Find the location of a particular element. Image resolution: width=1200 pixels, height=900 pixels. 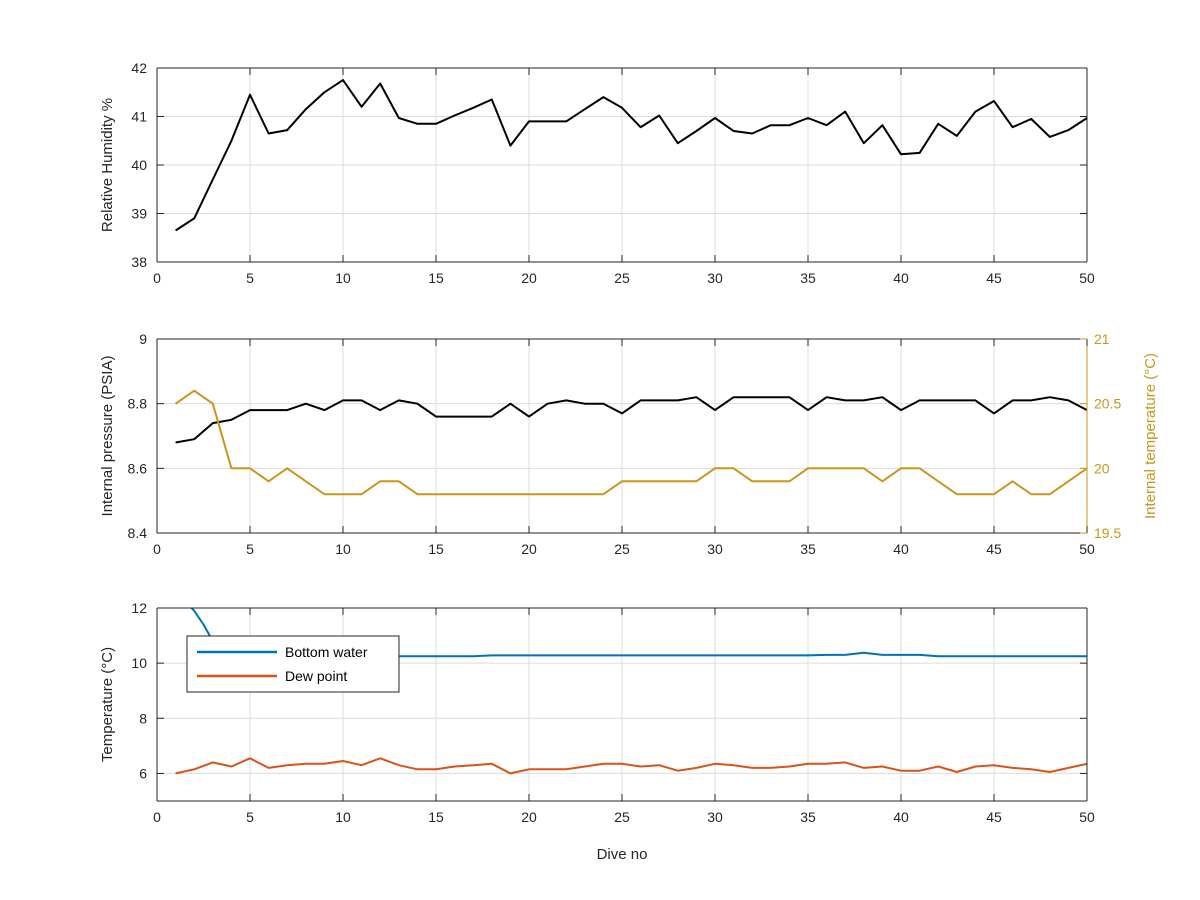

x-axis-label: Dive no is located at coordinates (622, 854).